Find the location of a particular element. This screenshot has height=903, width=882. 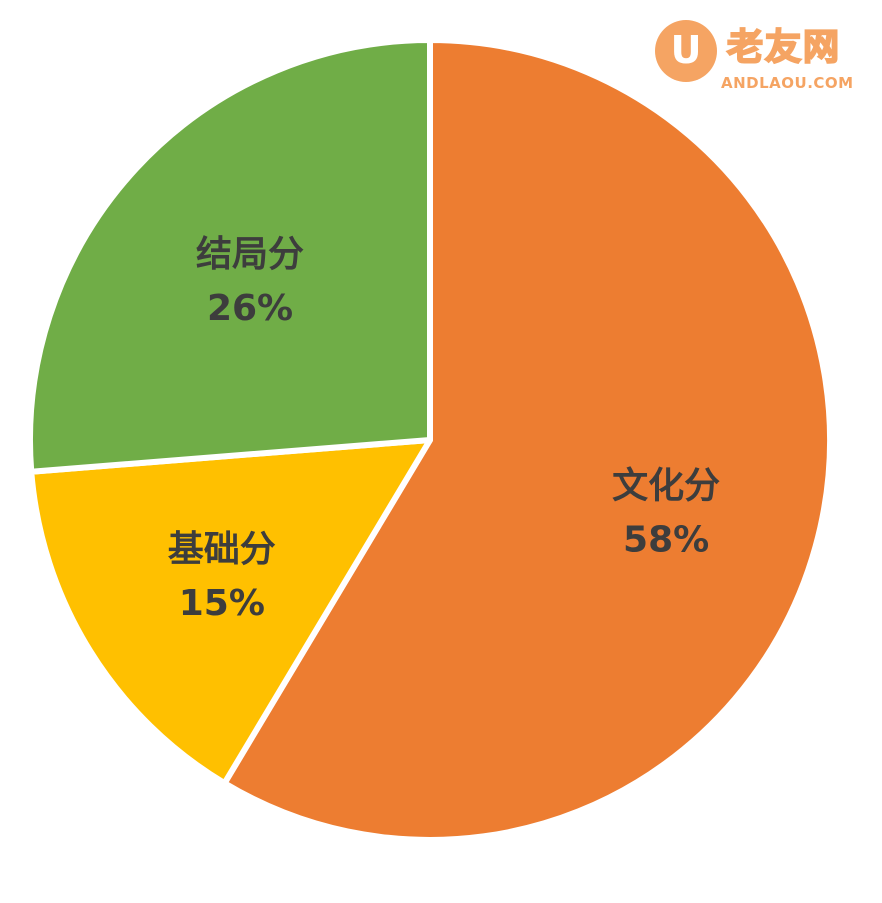

slice-category-label: 结局分 is located at coordinates (250, 254).